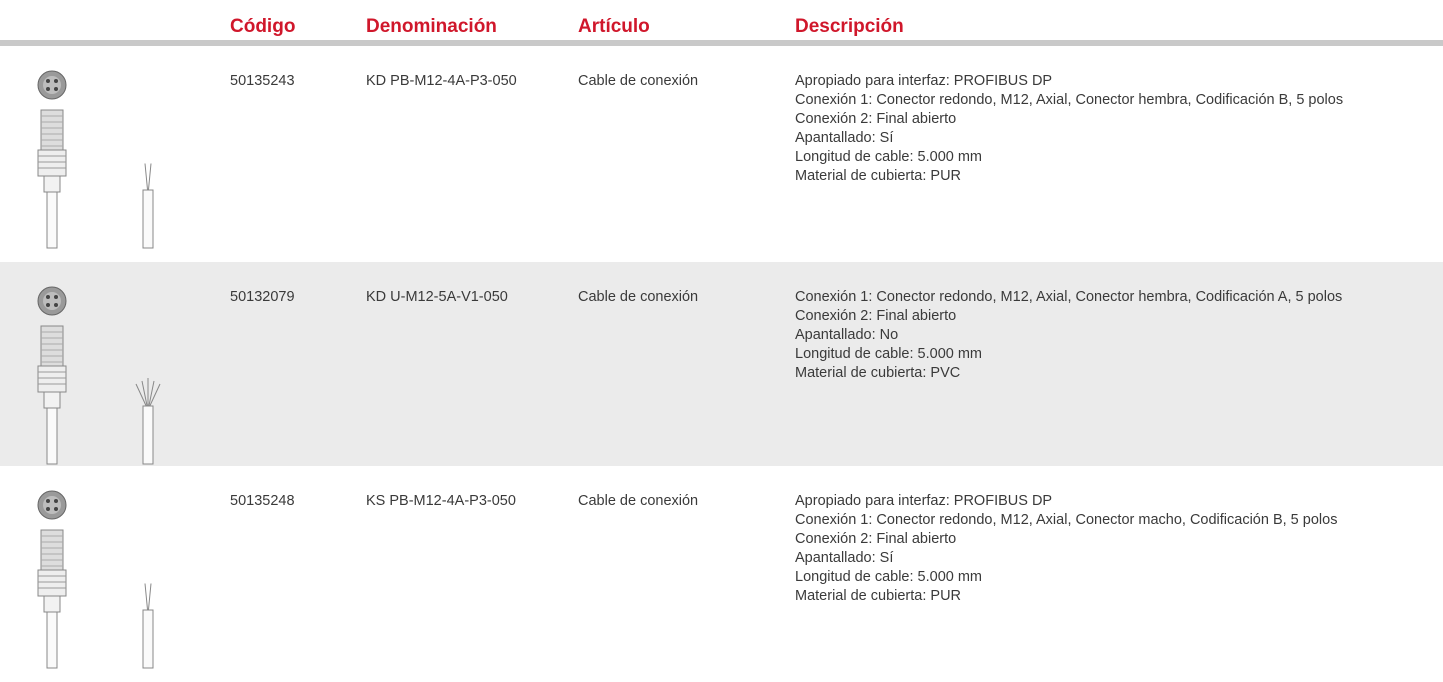 The image size is (1443, 682). Describe the element at coordinates (431, 26) in the screenshot. I see `column-header: Denominación` at that location.